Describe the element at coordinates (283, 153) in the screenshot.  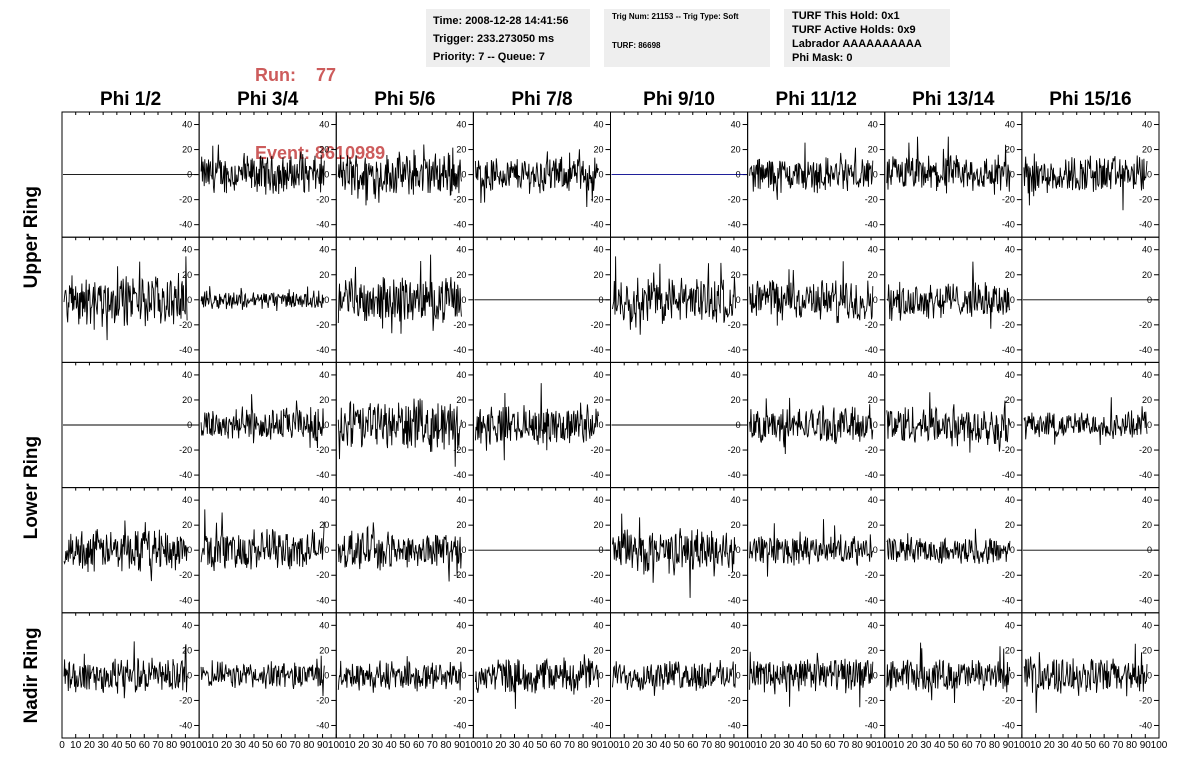
I see `event-label: Event:` at that location.